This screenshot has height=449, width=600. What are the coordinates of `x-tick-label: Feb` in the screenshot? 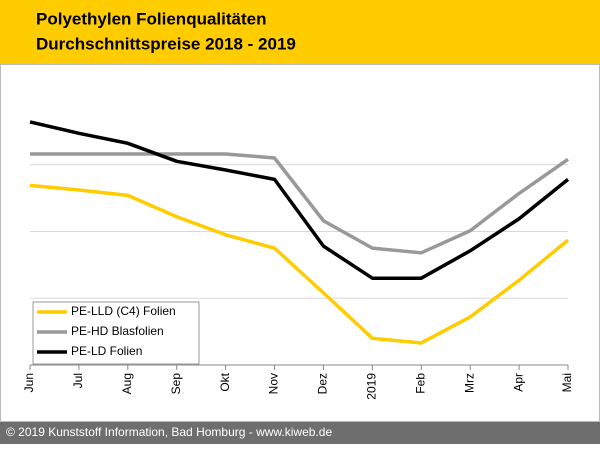 It's located at (420, 383).